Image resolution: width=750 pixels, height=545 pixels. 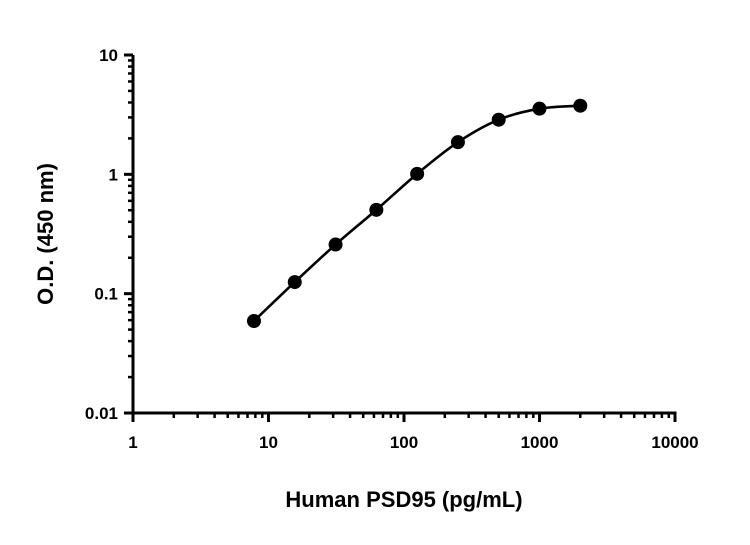 What do you see at coordinates (403, 499) in the screenshot?
I see `x-axis-label: Human PSD95 (pg/mL)` at bounding box center [403, 499].